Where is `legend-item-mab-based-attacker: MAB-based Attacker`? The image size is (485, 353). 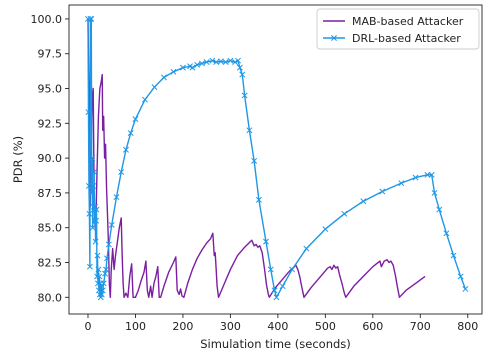 legend-item-mab-based-attacker: MAB-based Attacker is located at coordinates (393, 21).